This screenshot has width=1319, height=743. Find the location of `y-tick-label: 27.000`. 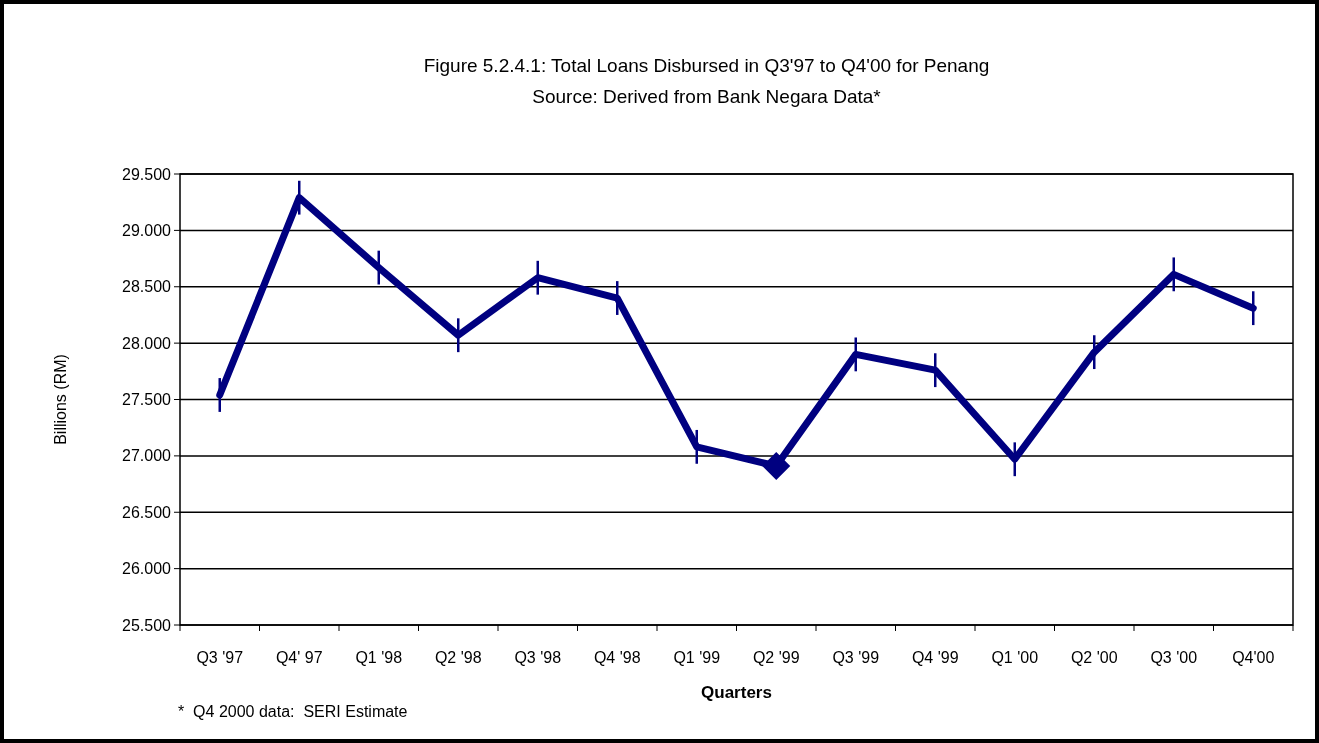

y-tick-label: 27.000 is located at coordinates (147, 456).